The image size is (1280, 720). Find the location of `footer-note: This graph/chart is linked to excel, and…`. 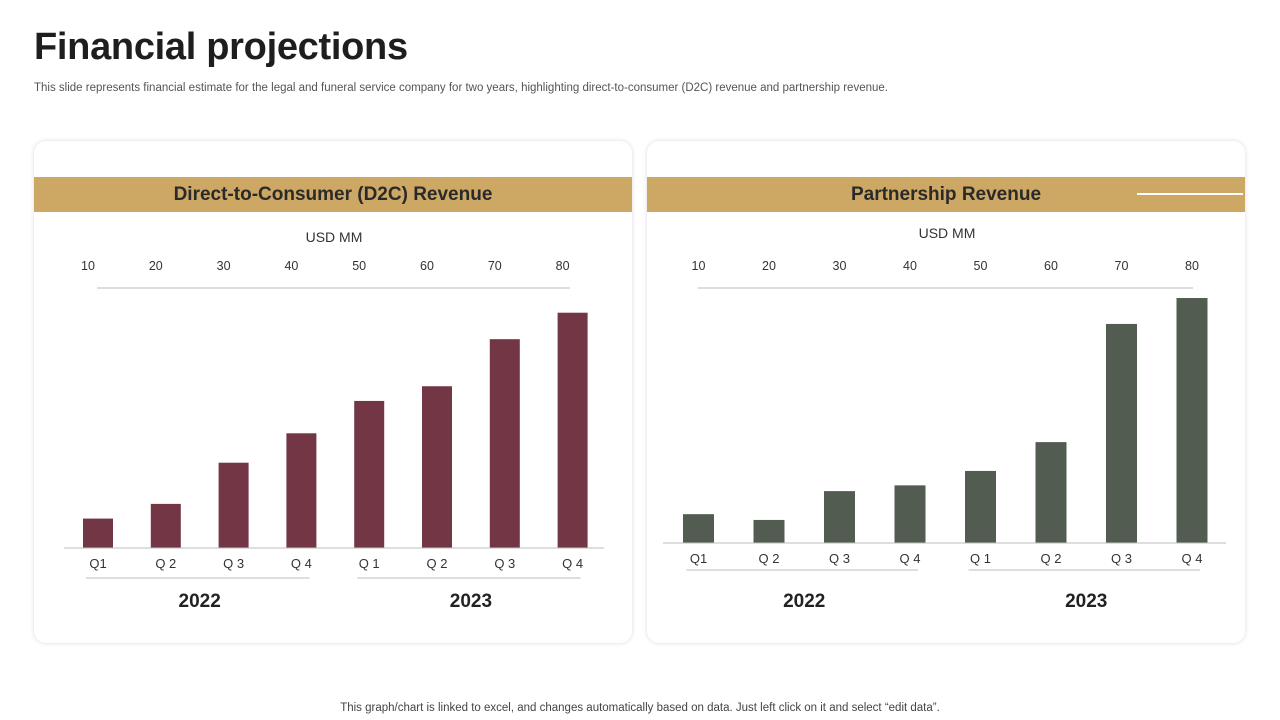

footer-note: This graph/chart is linked to excel, and… is located at coordinates (640, 708).